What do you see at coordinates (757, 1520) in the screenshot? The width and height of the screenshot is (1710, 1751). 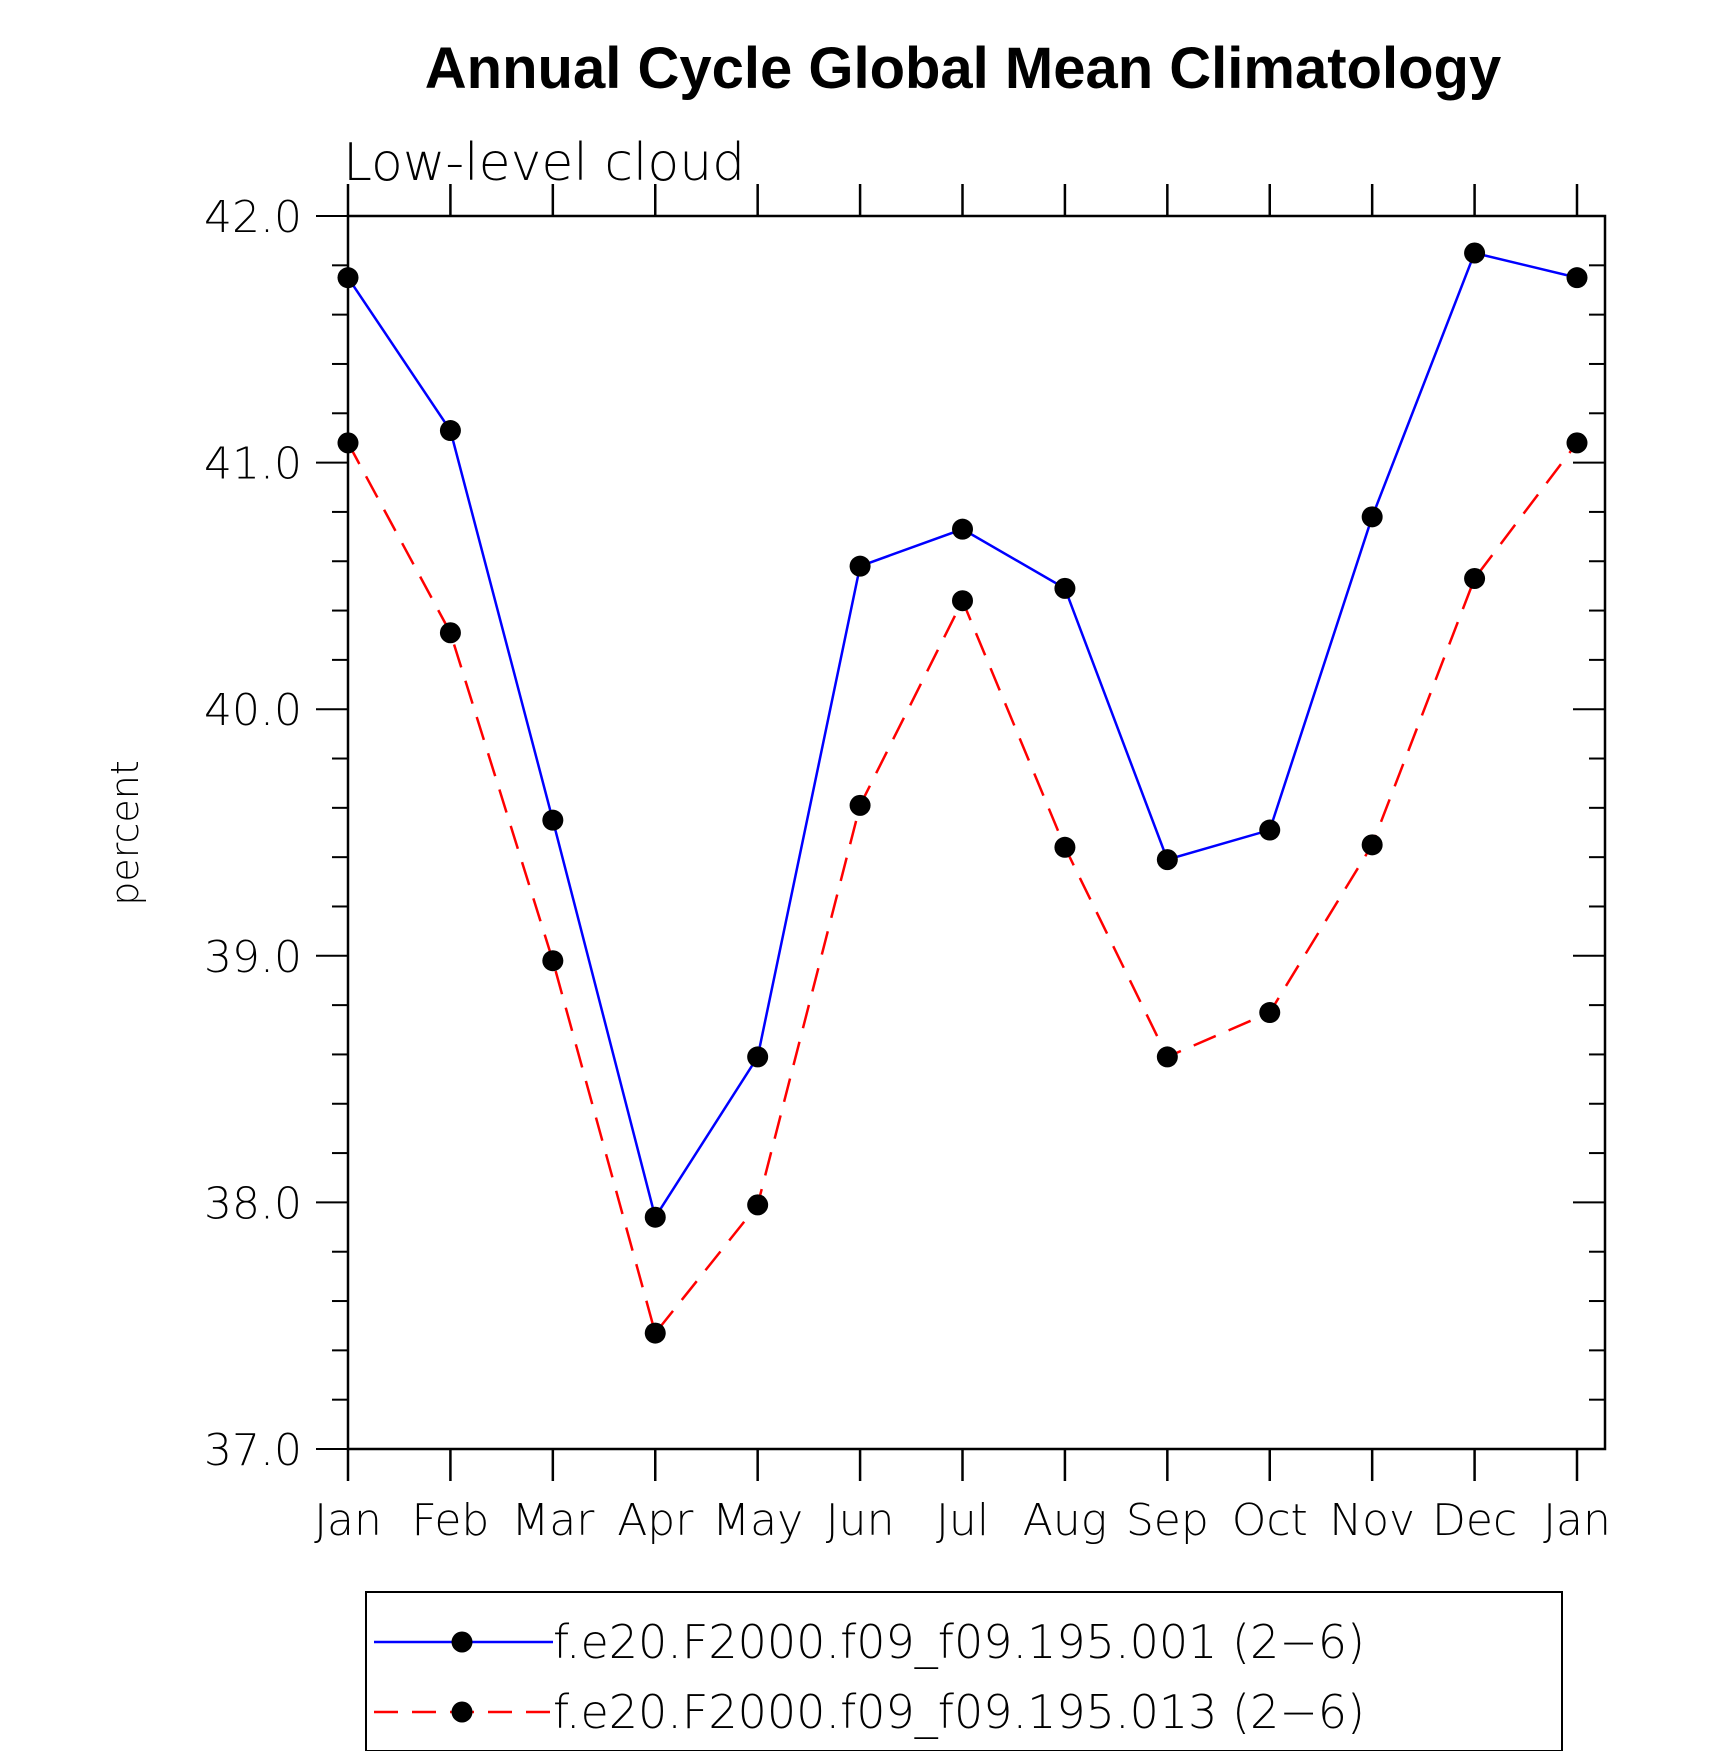 I see `x-tick-label: May` at bounding box center [757, 1520].